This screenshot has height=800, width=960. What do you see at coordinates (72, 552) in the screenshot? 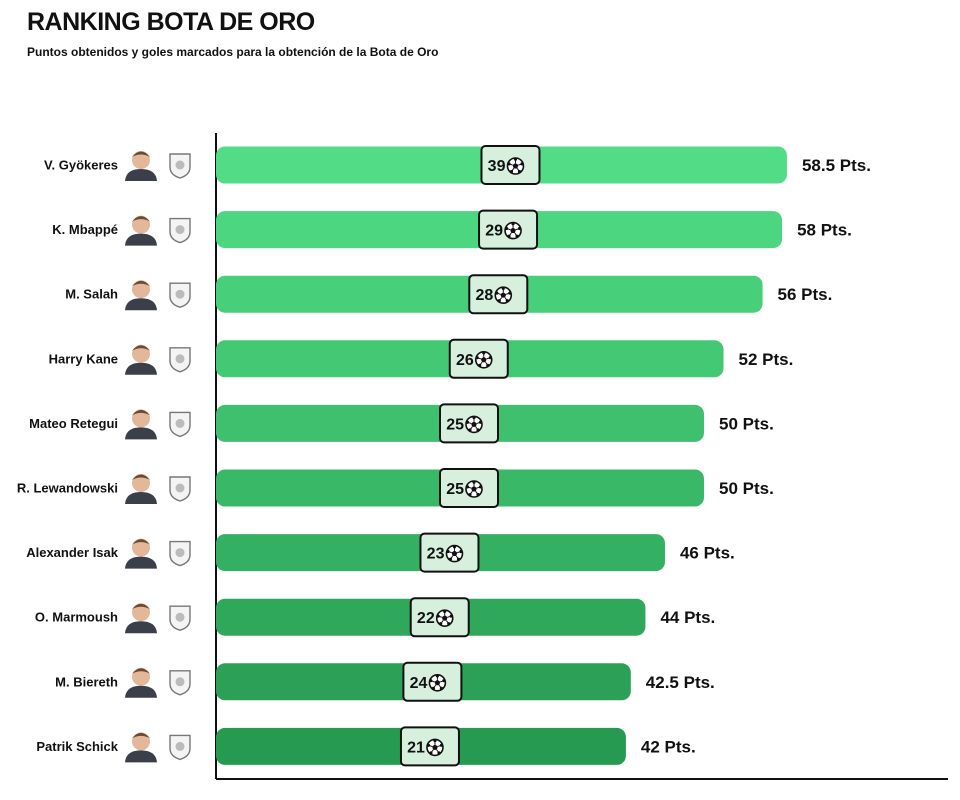
I see `category-label: Alexander Isak` at bounding box center [72, 552].